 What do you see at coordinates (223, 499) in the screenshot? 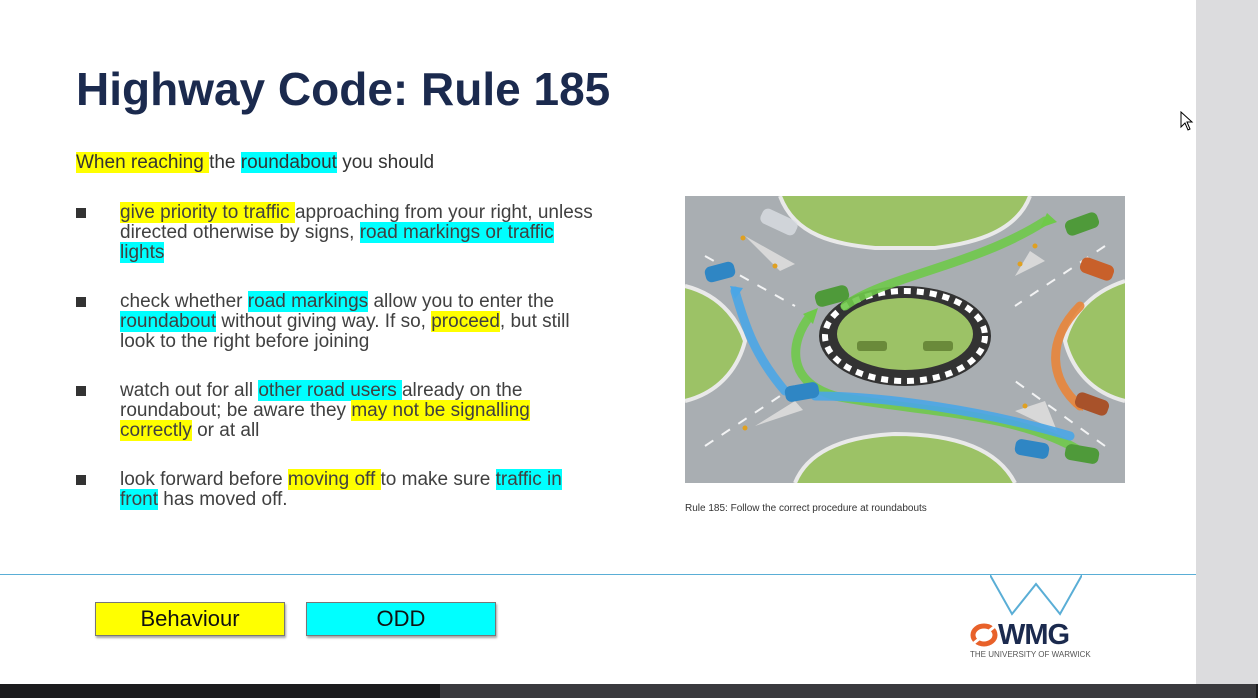
I see `text-run: has moved off.` at bounding box center [223, 499].